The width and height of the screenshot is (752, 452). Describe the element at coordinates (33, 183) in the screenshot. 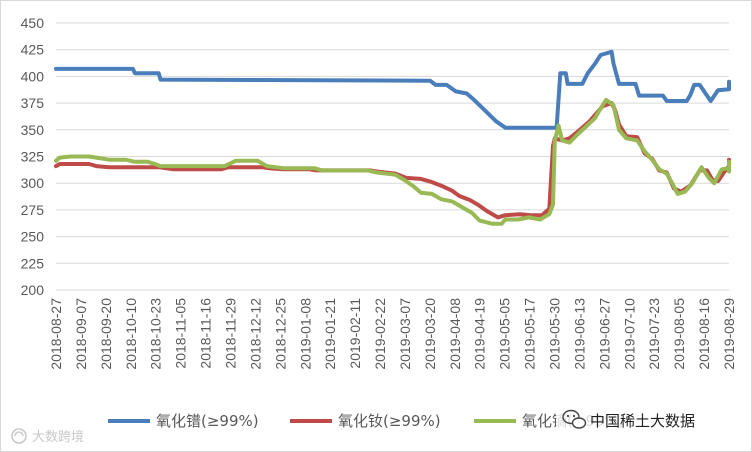

I see `y-tick-label: 300` at that location.